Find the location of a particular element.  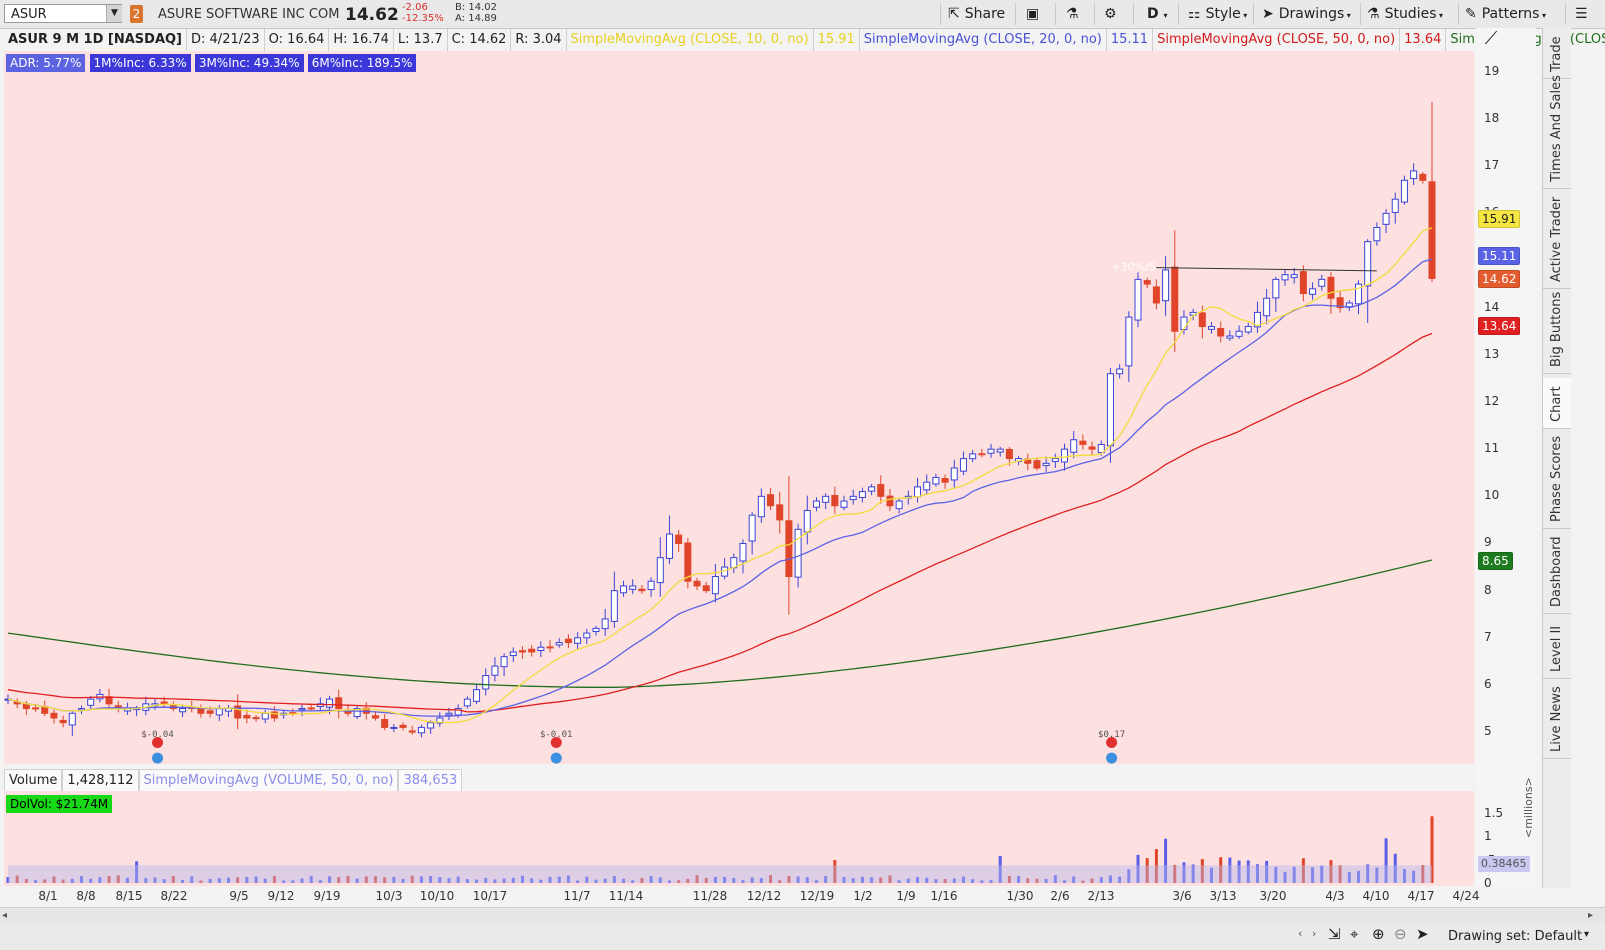

date-axis-tick: 2/6 is located at coordinates (1060, 896).